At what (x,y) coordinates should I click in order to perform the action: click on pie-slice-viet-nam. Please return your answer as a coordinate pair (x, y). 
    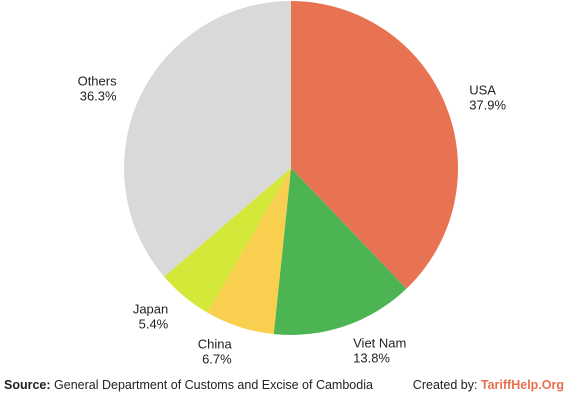
    Looking at the image, I should click on (340, 252).